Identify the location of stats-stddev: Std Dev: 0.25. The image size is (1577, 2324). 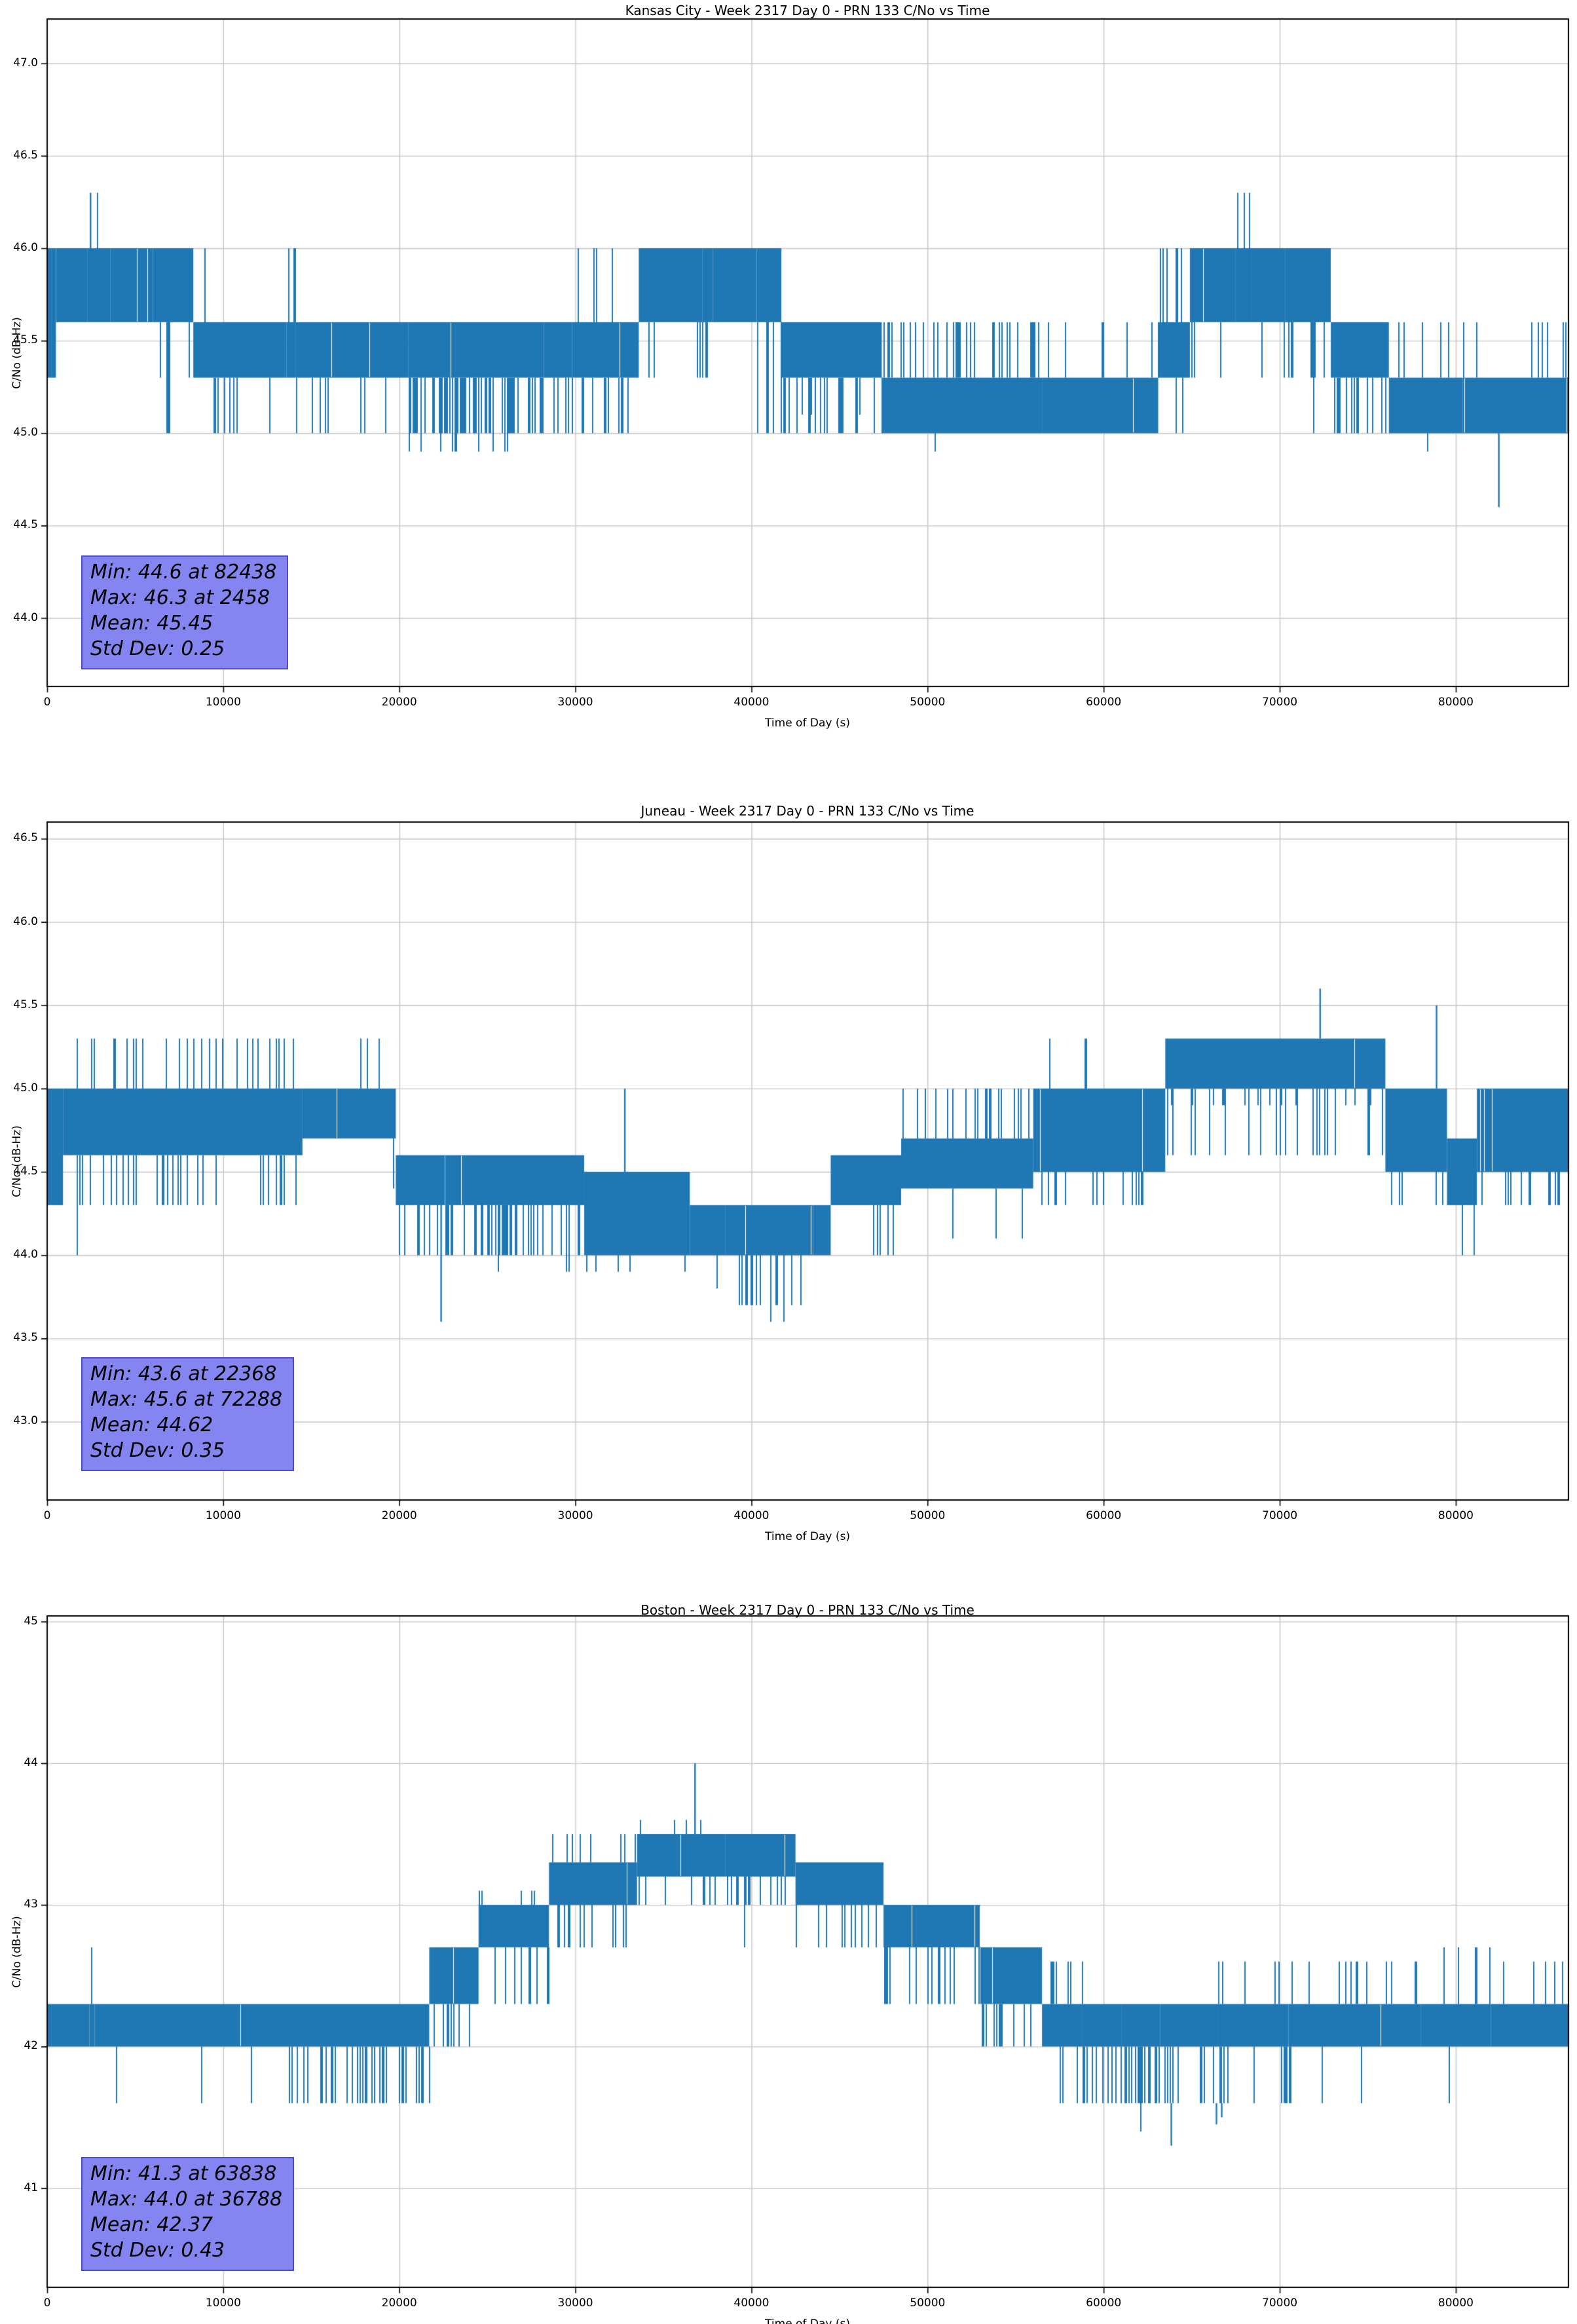
(157, 648).